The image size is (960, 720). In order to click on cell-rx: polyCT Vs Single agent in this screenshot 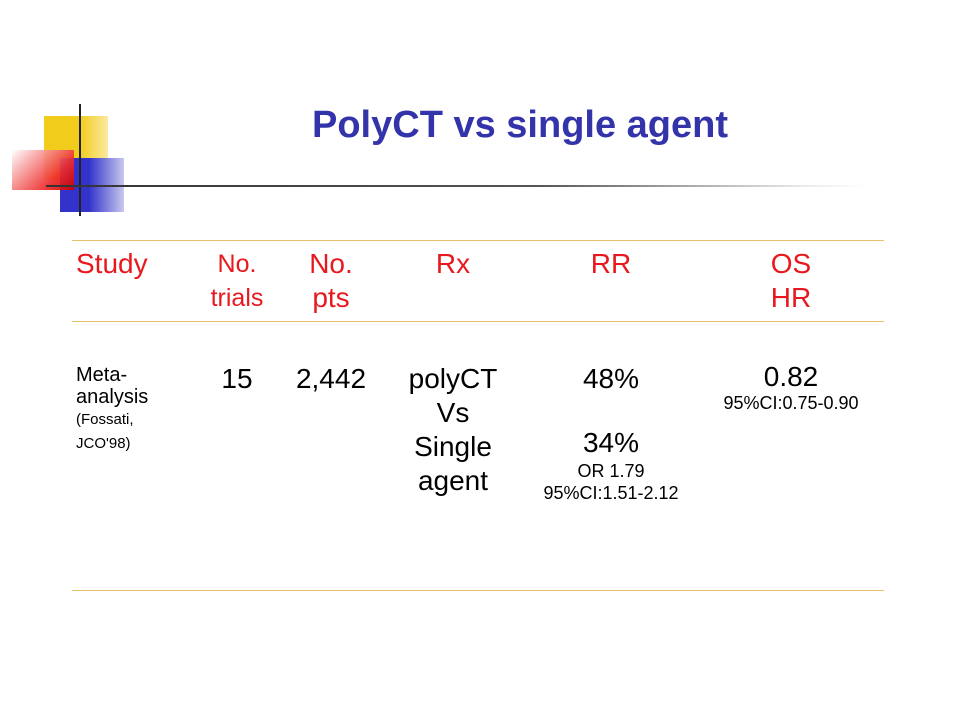, I will do `click(453, 456)`.